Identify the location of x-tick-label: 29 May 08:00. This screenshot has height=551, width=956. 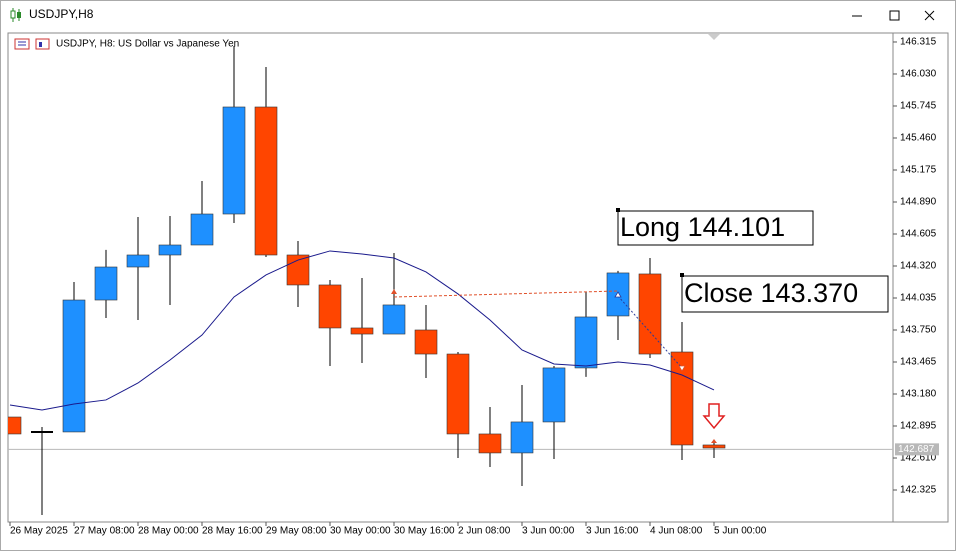
(296, 531).